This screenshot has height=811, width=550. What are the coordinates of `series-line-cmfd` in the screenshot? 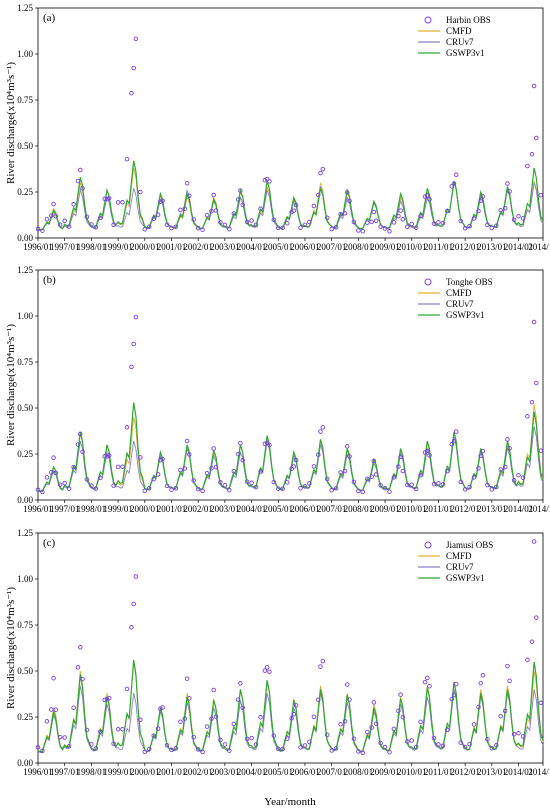 It's located at (290, 706).